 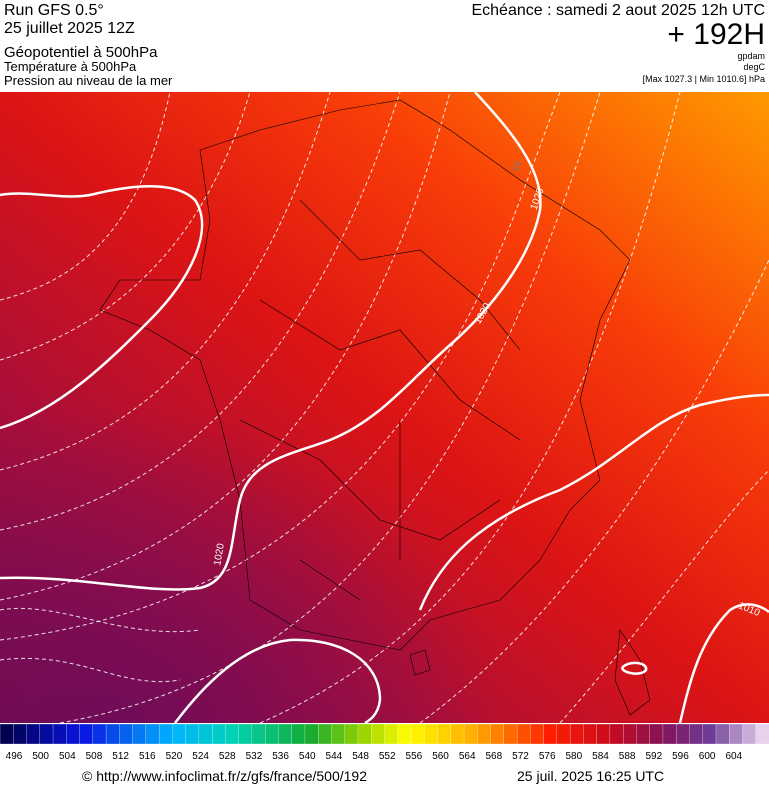 I want to click on colorbar-label: 520, so click(x=174, y=756).